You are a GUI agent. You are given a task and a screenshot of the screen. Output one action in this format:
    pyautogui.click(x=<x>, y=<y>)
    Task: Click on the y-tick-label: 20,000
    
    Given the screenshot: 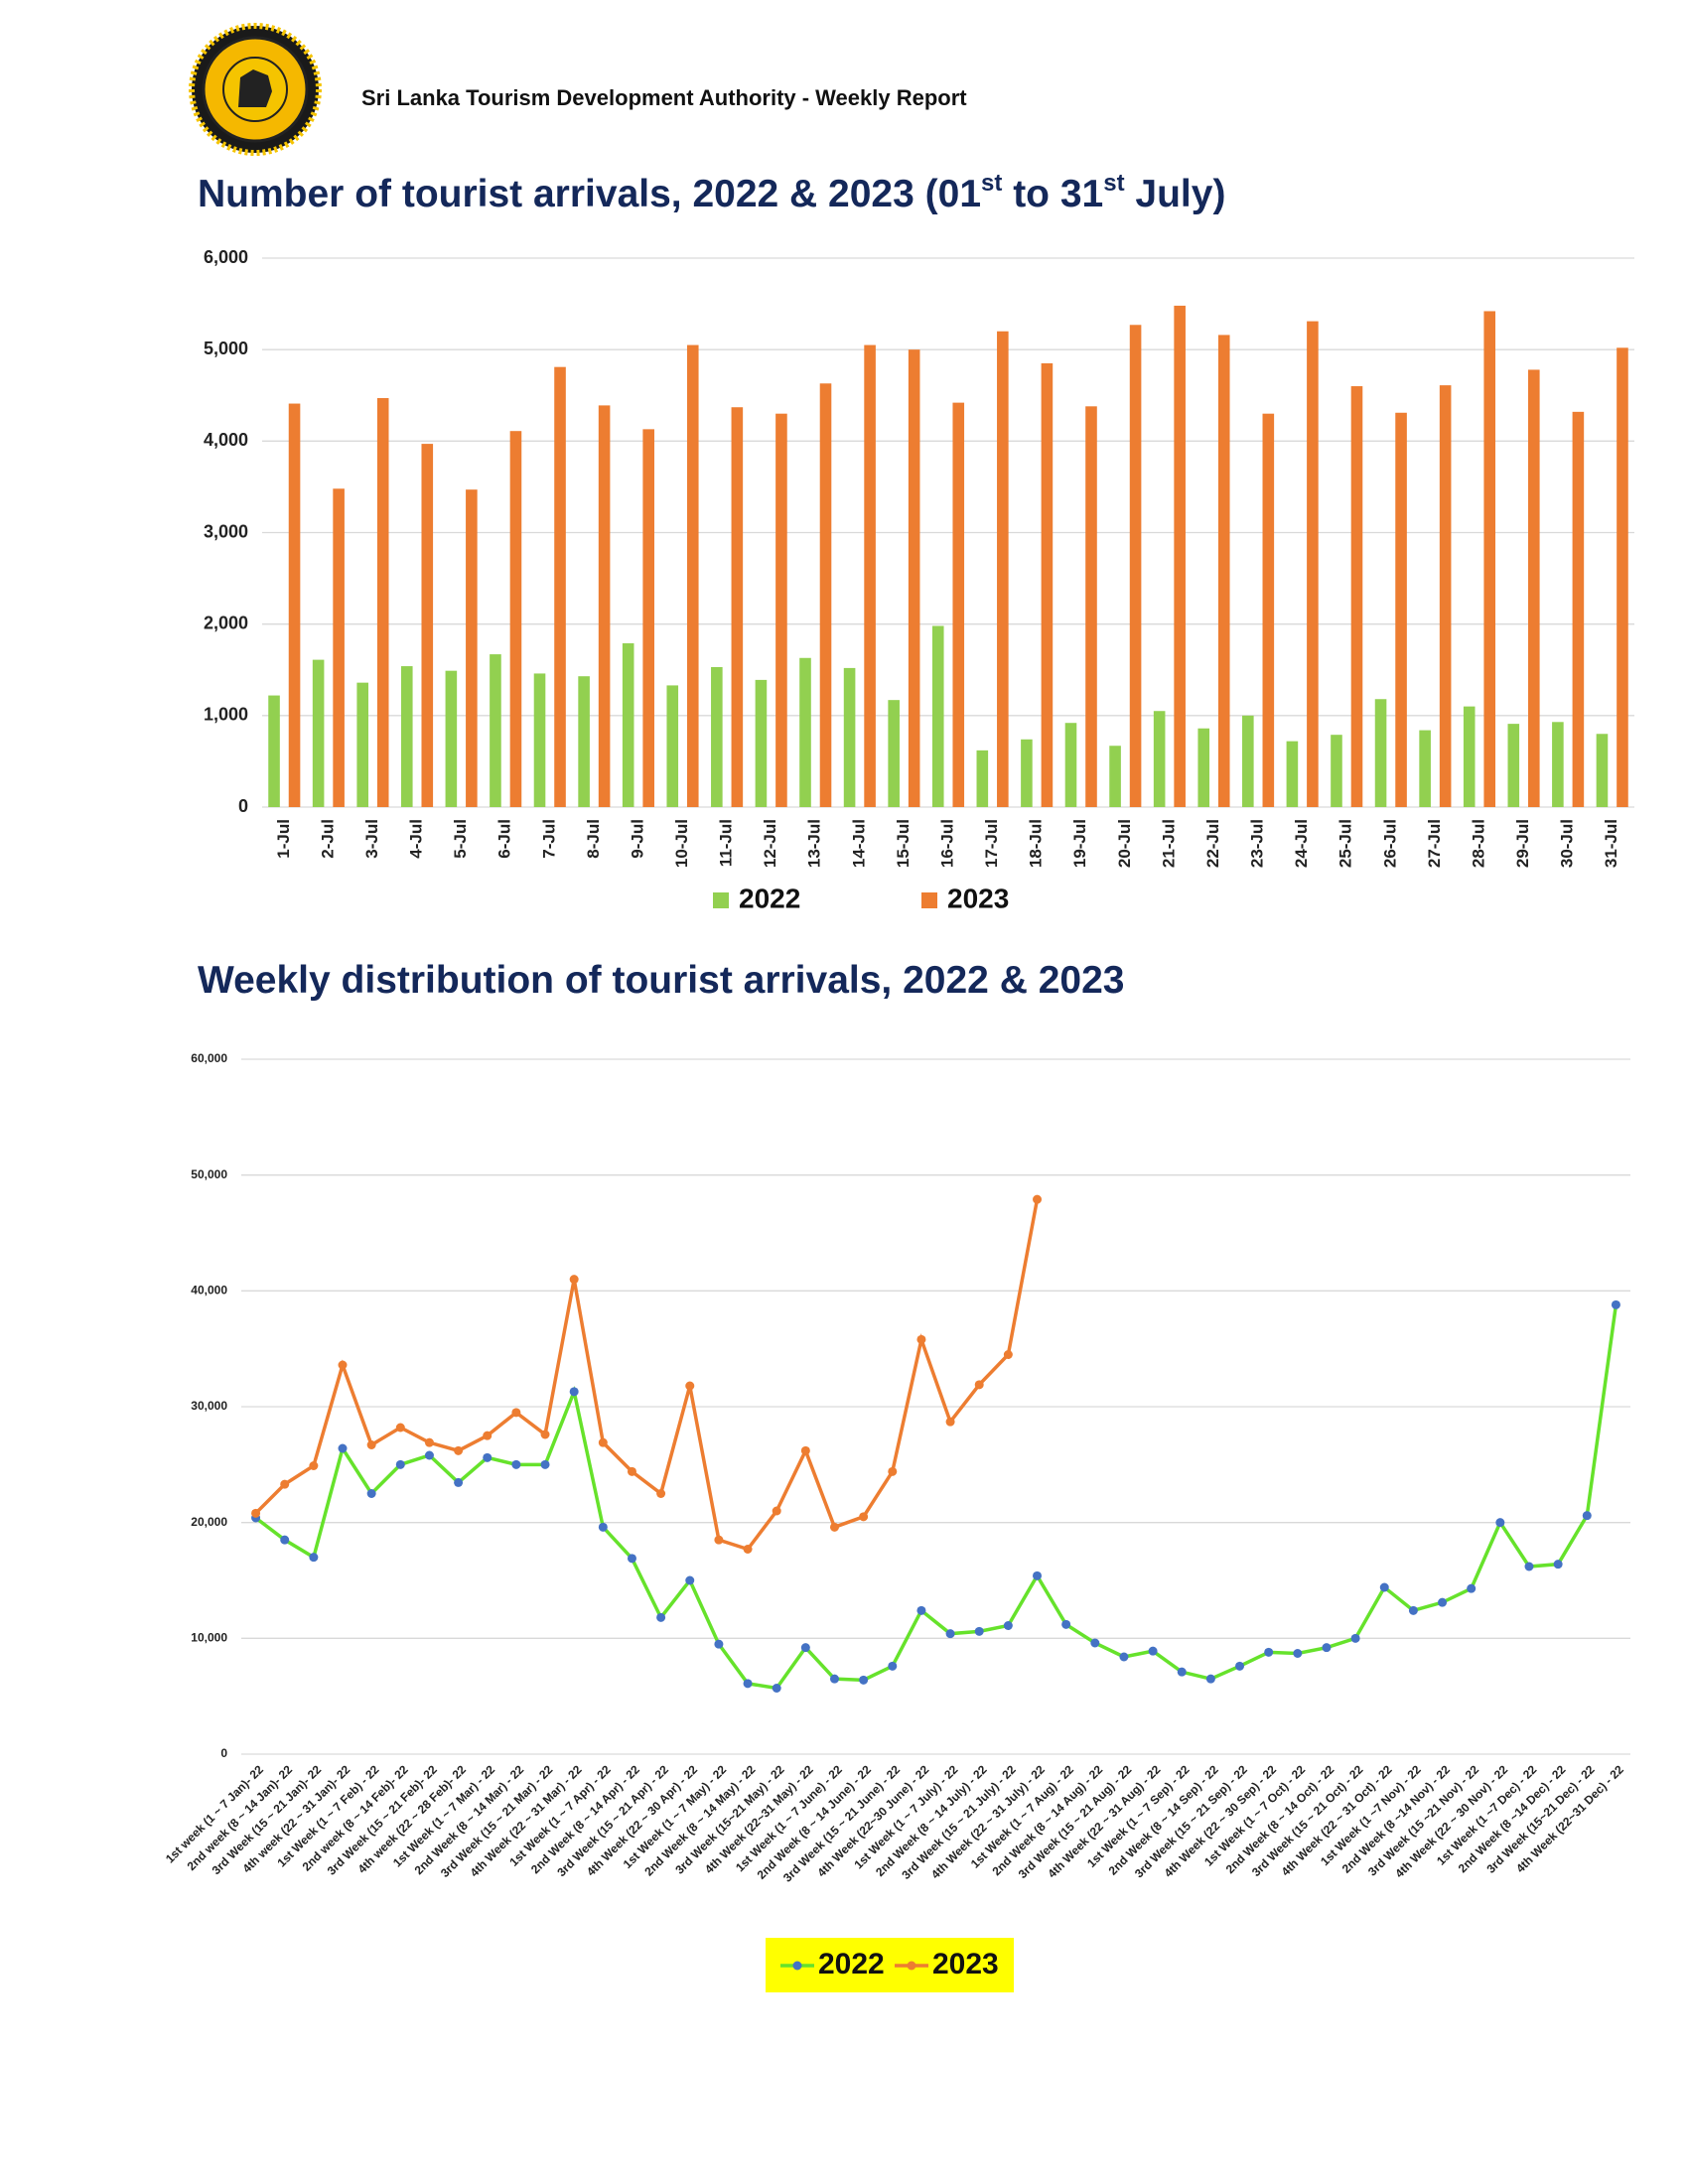 What is the action you would take?
    pyautogui.click(x=209, y=1522)
    